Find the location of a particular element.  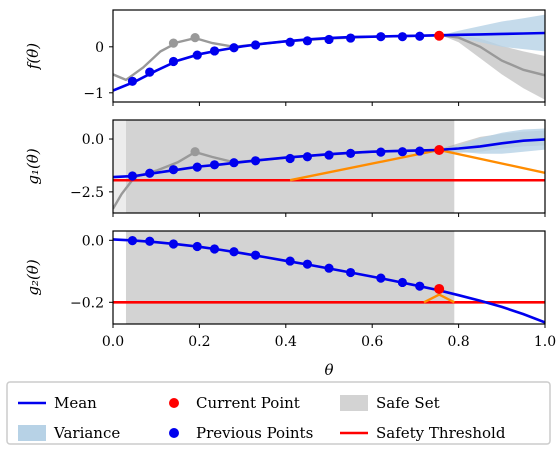

legend-label: Variance is located at coordinates (86, 433).